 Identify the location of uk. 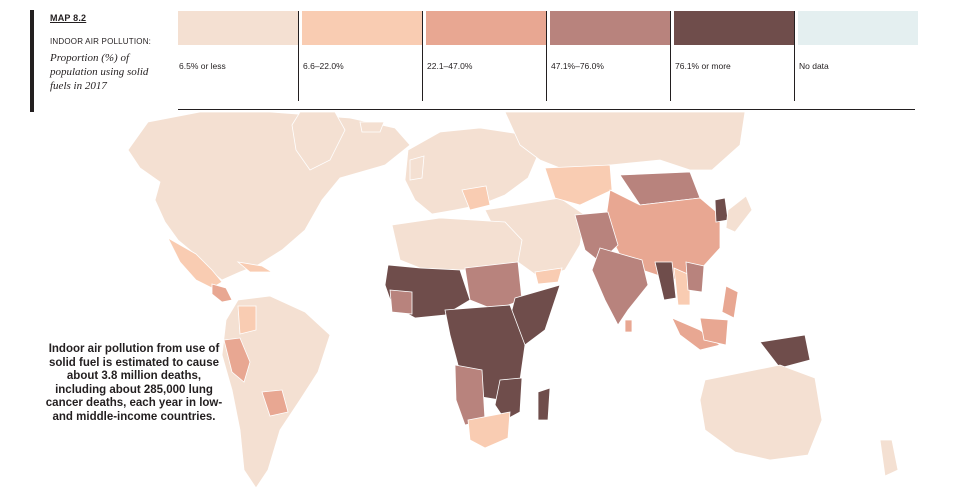
(417, 168).